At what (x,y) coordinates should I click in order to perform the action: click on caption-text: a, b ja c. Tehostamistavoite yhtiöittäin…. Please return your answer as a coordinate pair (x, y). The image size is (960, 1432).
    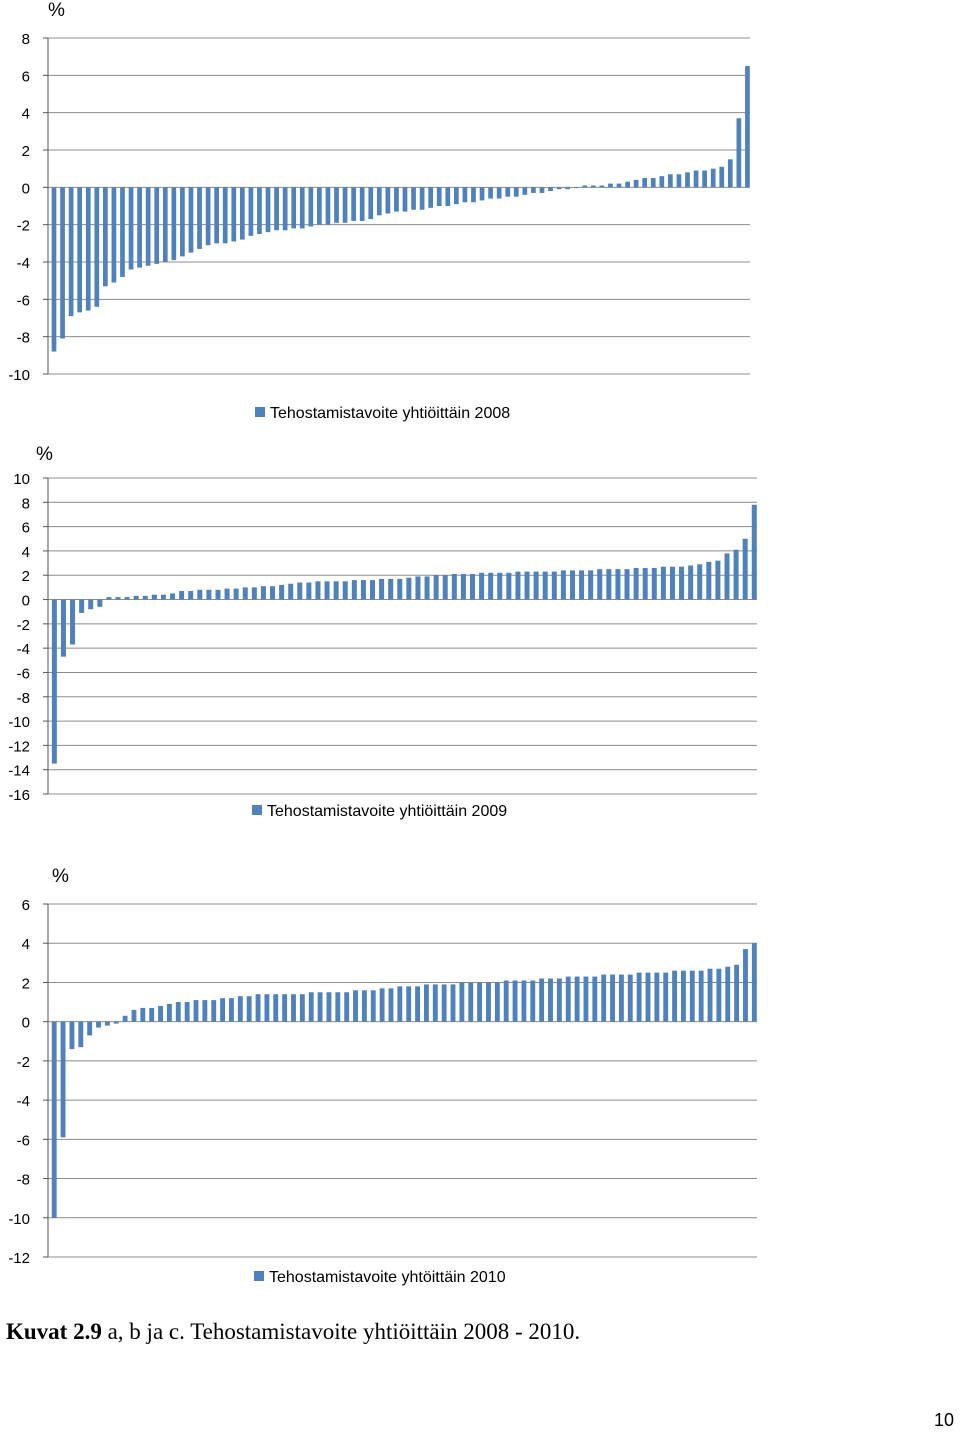
    Looking at the image, I should click on (341, 1331).